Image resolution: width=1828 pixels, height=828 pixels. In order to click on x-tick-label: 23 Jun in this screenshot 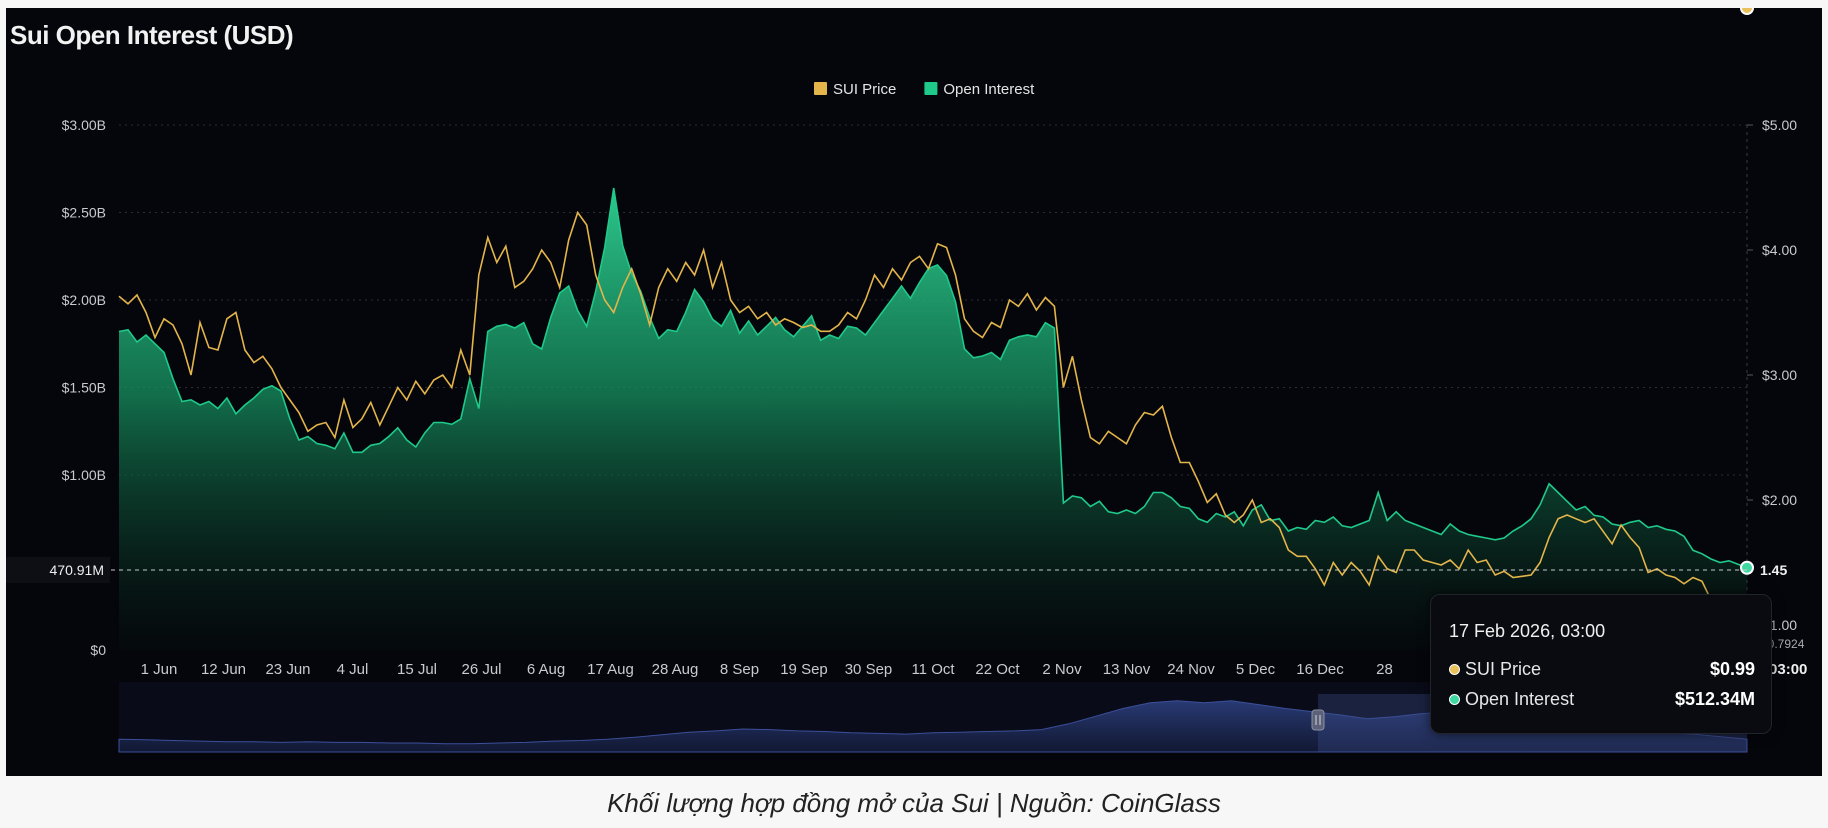, I will do `click(287, 669)`.